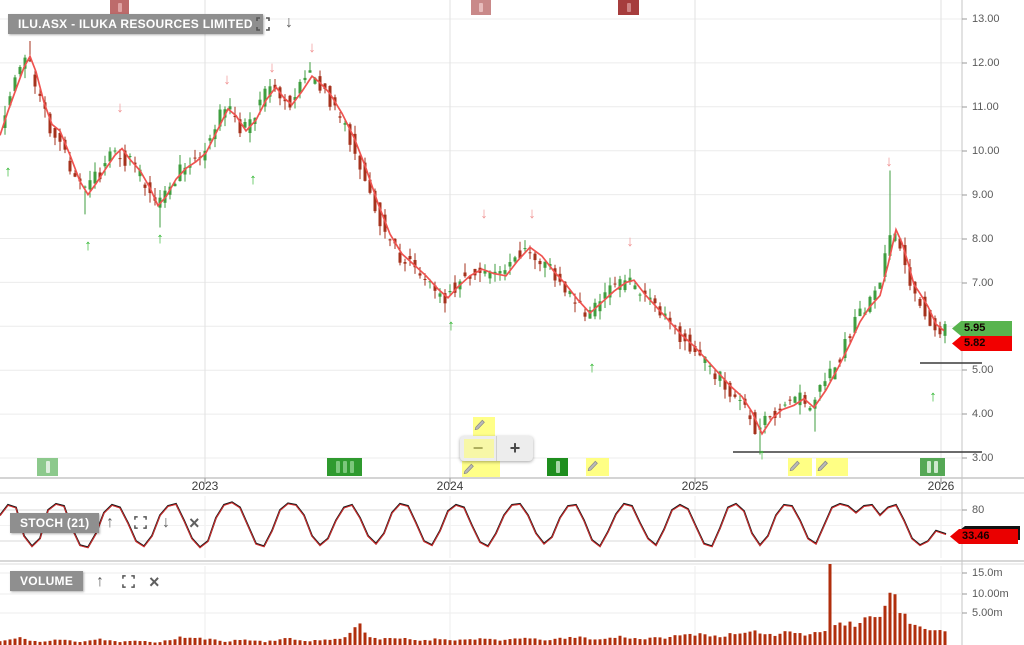 Image resolution: width=1024 pixels, height=645 pixels. I want to click on stoch-close-icon: ×, so click(194, 523).